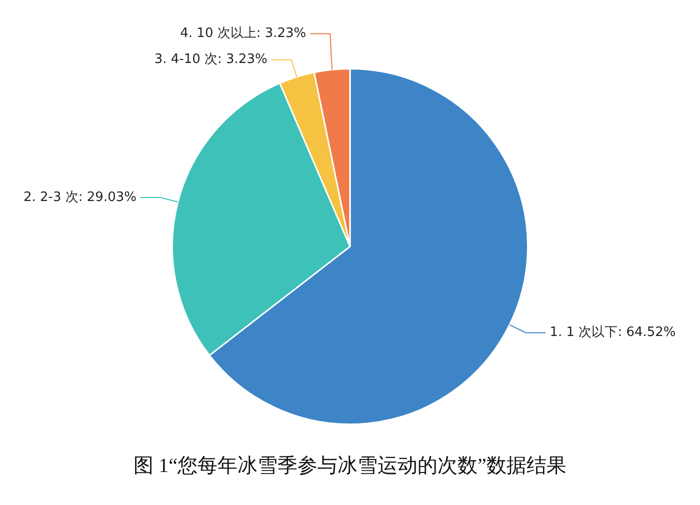  What do you see at coordinates (350, 466) in the screenshot?
I see `caption: 图 1“您每年冰雪季参与冰雪运动的次数”数据结果` at bounding box center [350, 466].